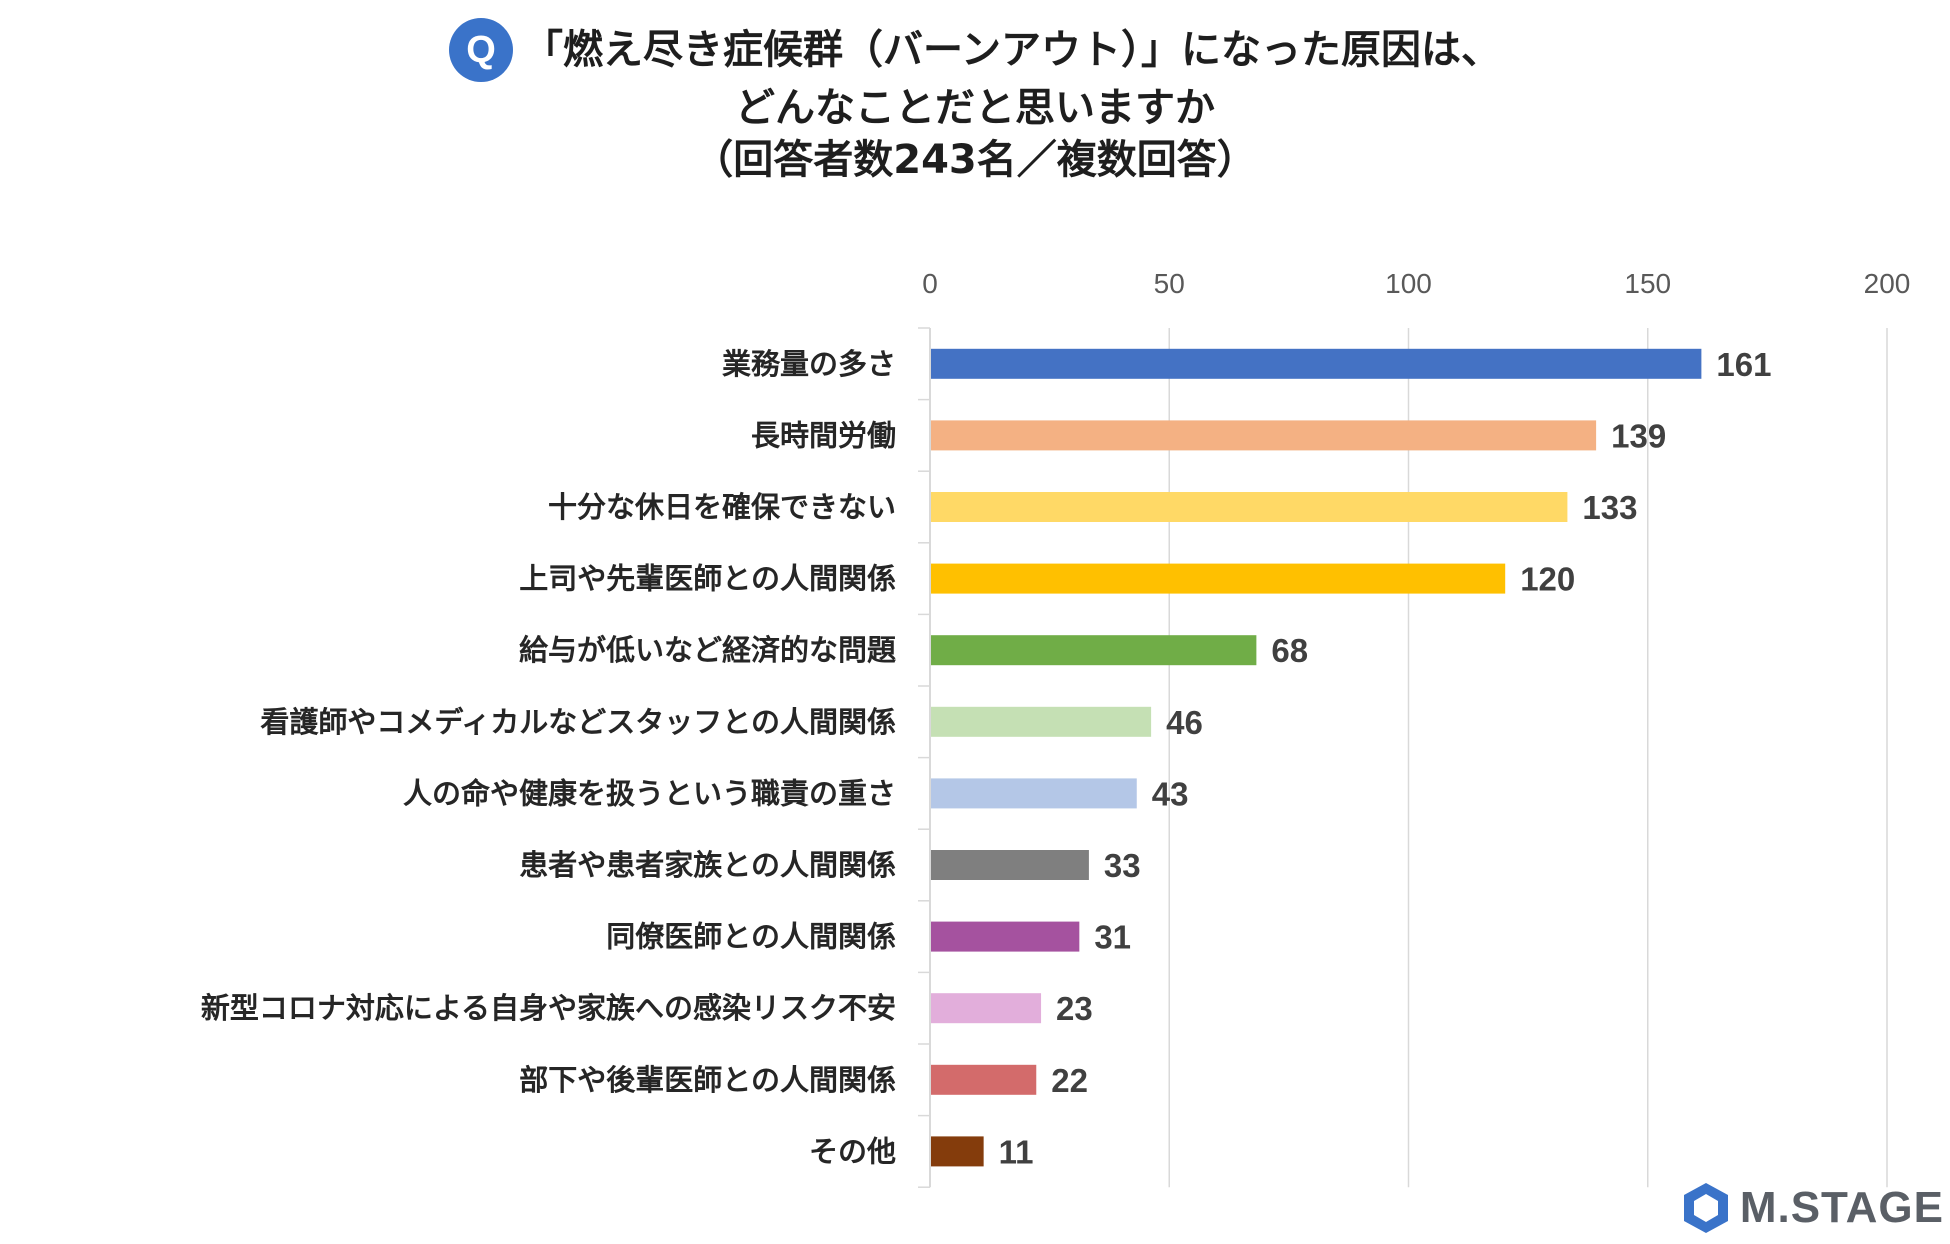  What do you see at coordinates (1169, 283) in the screenshot?
I see `x-tick-label: 50` at bounding box center [1169, 283].